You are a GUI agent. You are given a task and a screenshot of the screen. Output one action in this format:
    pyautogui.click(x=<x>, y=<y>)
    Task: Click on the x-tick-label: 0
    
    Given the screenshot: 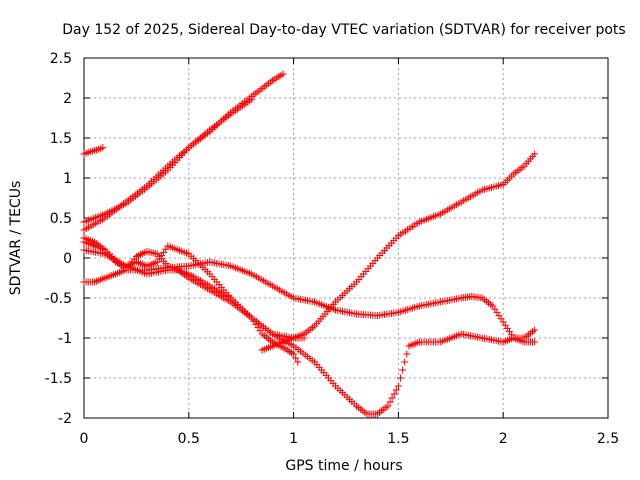 What is the action you would take?
    pyautogui.click(x=84, y=439)
    